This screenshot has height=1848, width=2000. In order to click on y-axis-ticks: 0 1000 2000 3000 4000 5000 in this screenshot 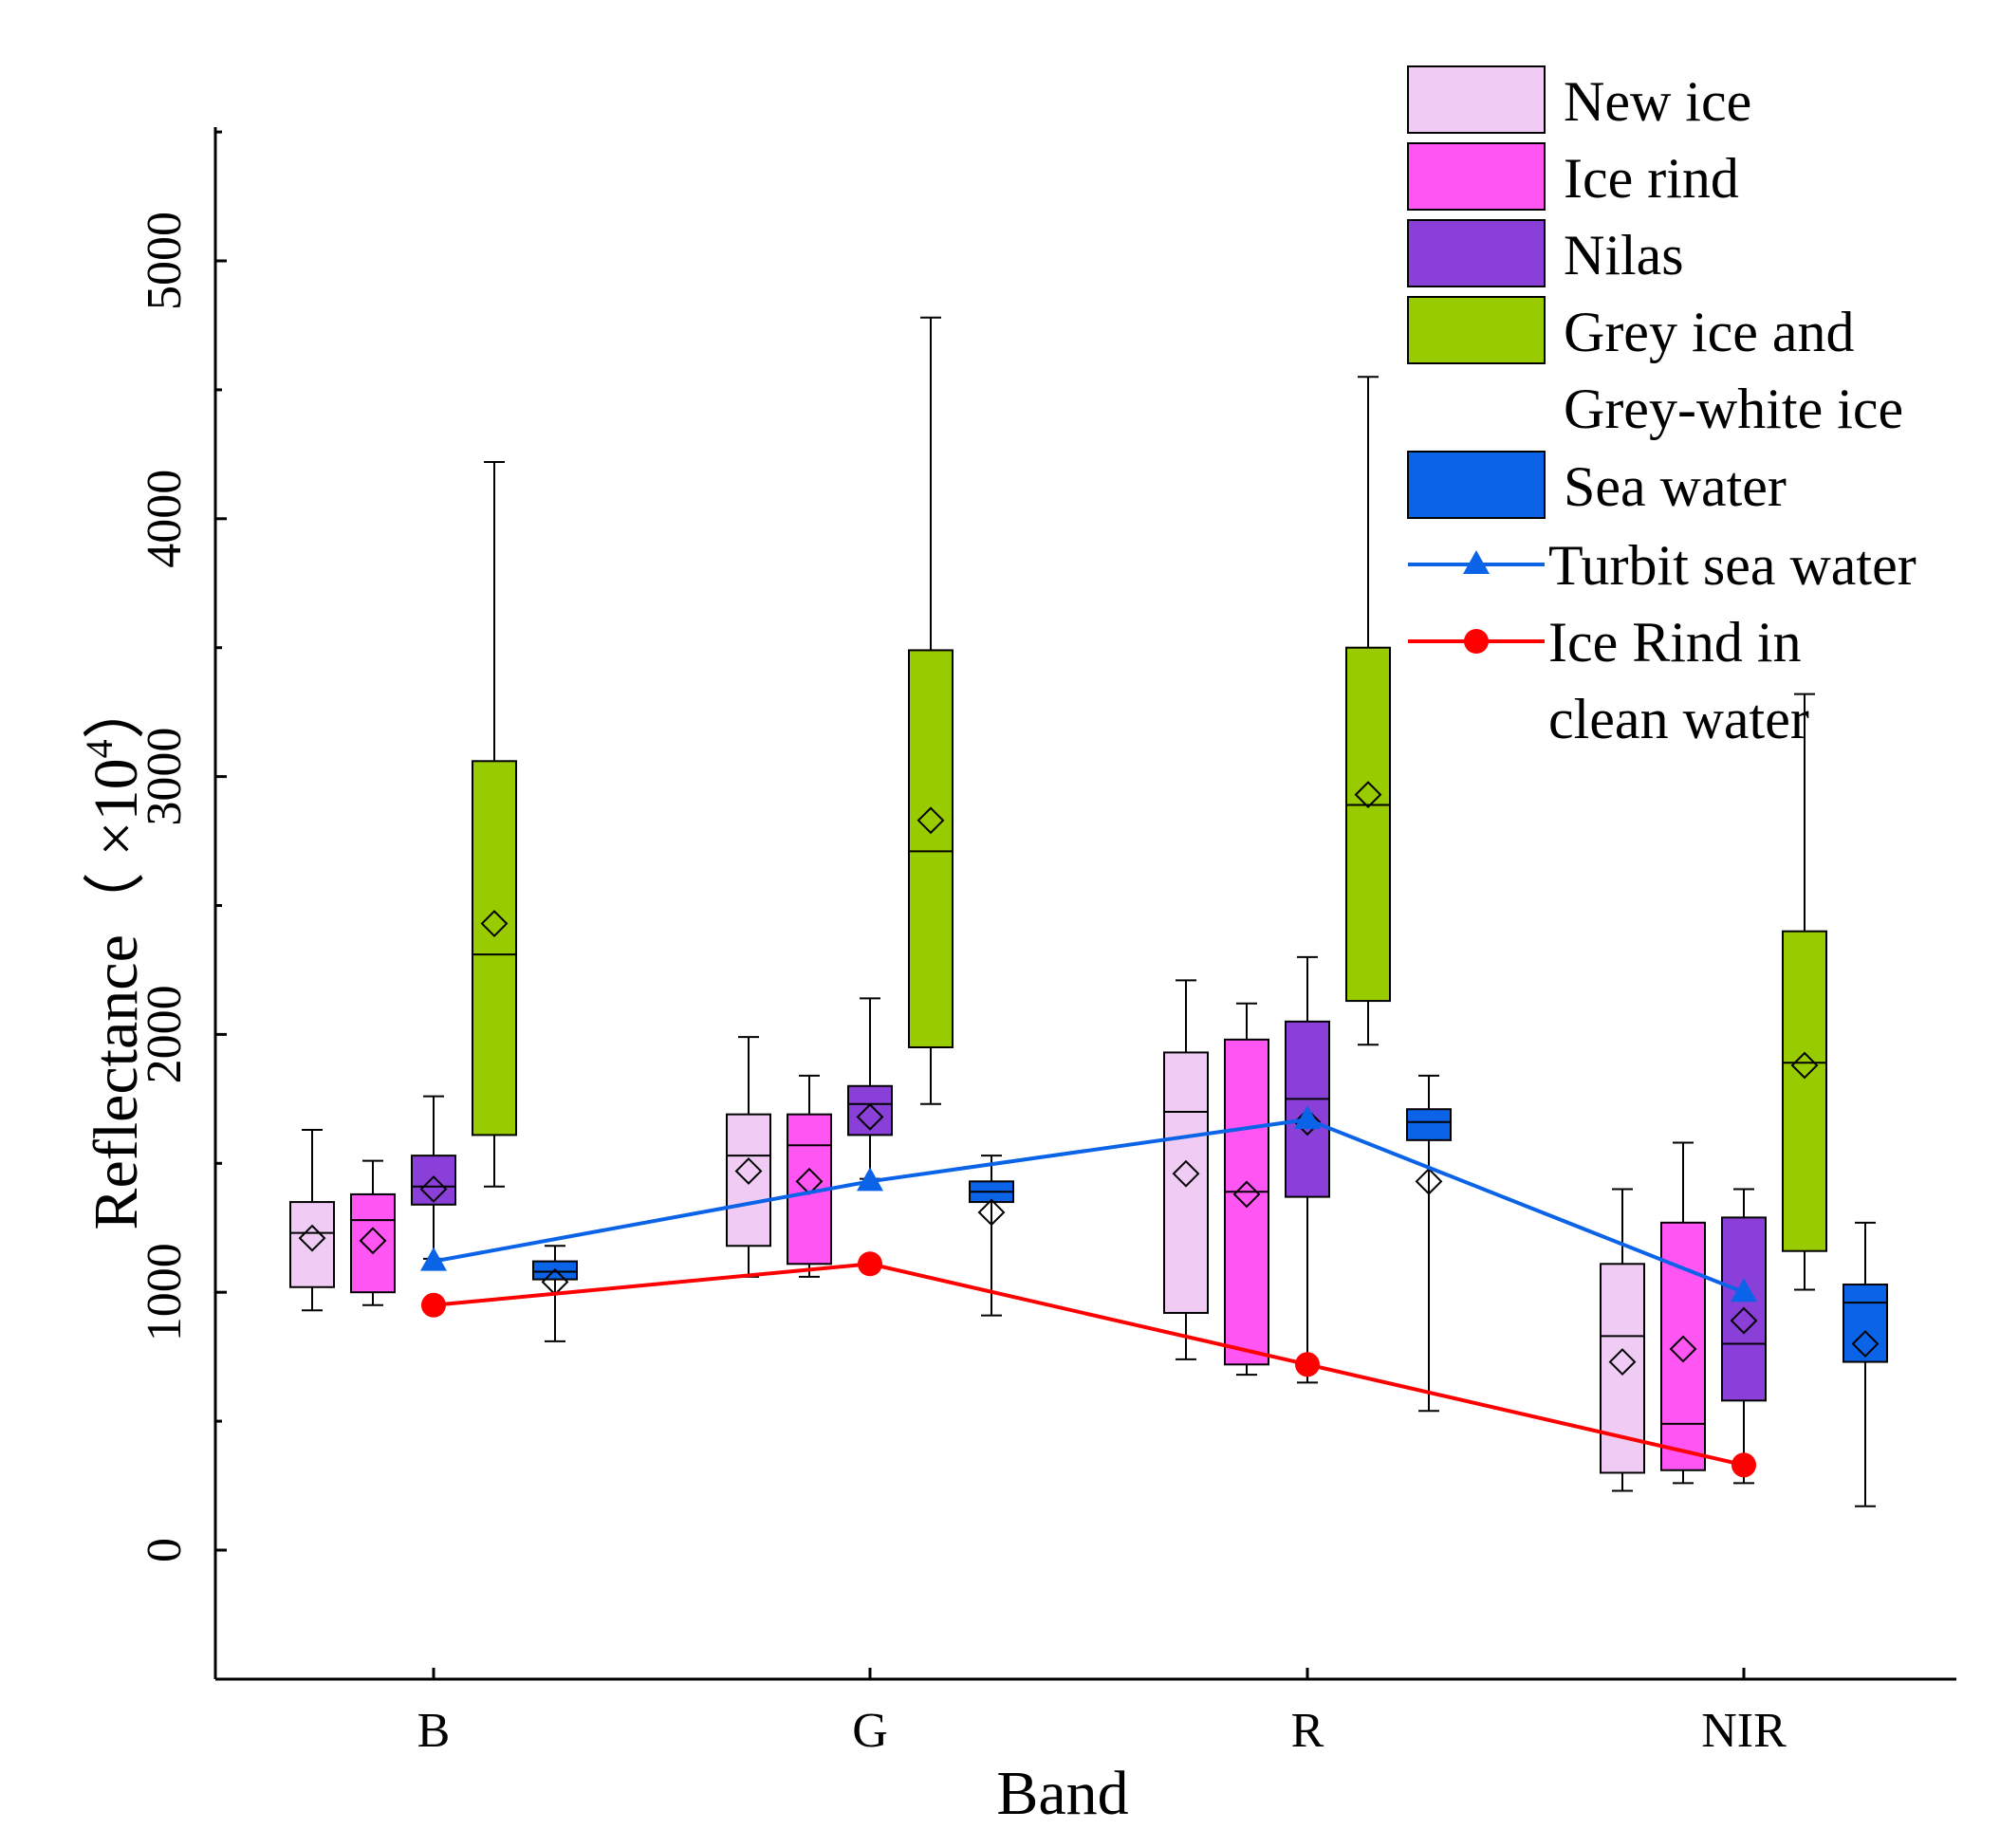, I will do `click(182, 846)`.